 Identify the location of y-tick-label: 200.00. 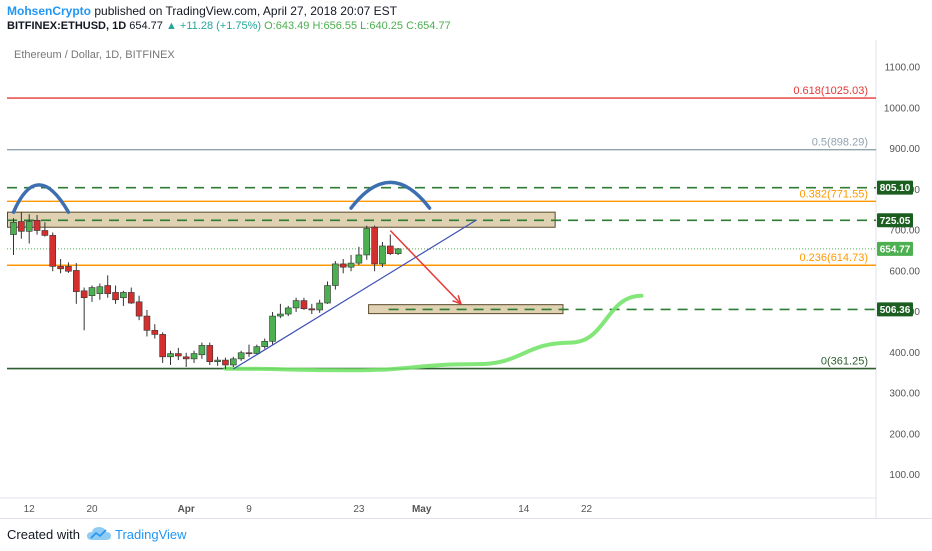
(904, 434).